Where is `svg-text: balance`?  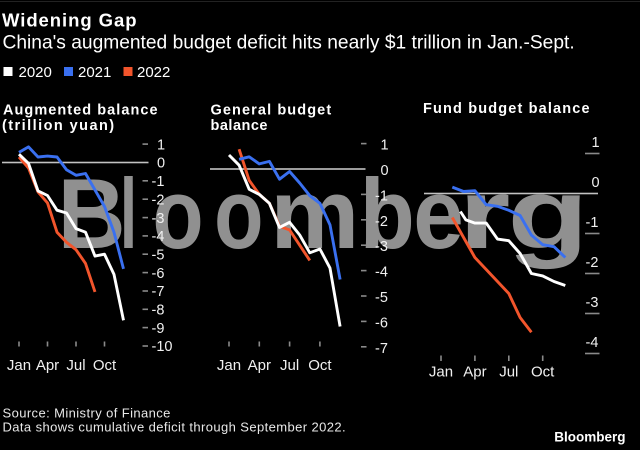
svg-text: balance is located at coordinates (240, 126).